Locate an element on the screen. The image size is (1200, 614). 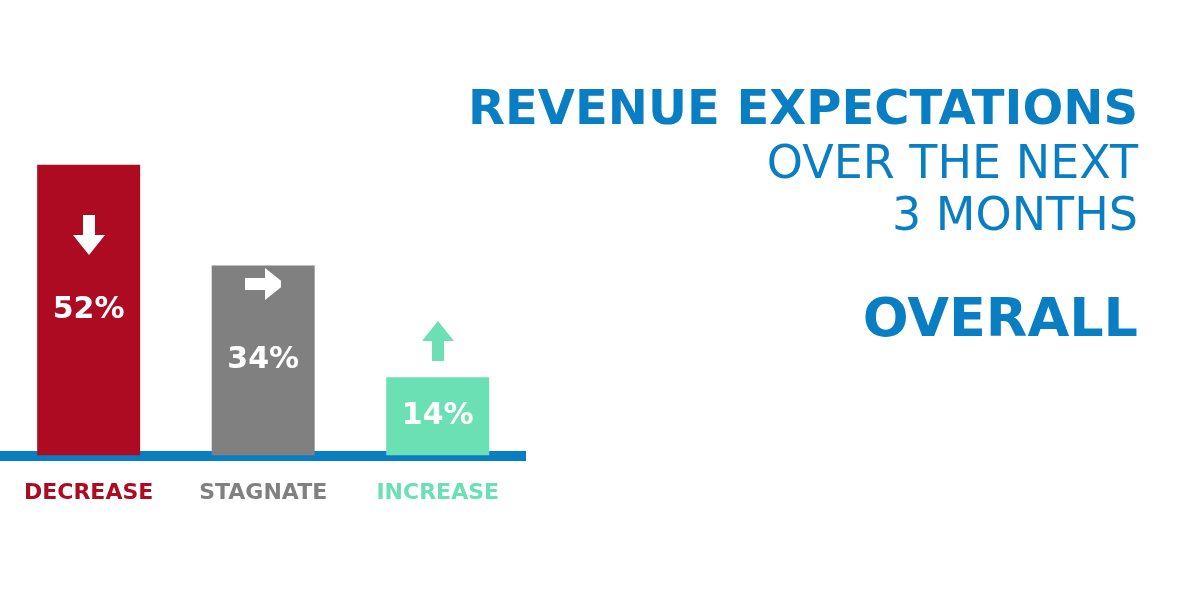
text: OVER THE NEXT 3 MONTHS is located at coordinates (951, 188).